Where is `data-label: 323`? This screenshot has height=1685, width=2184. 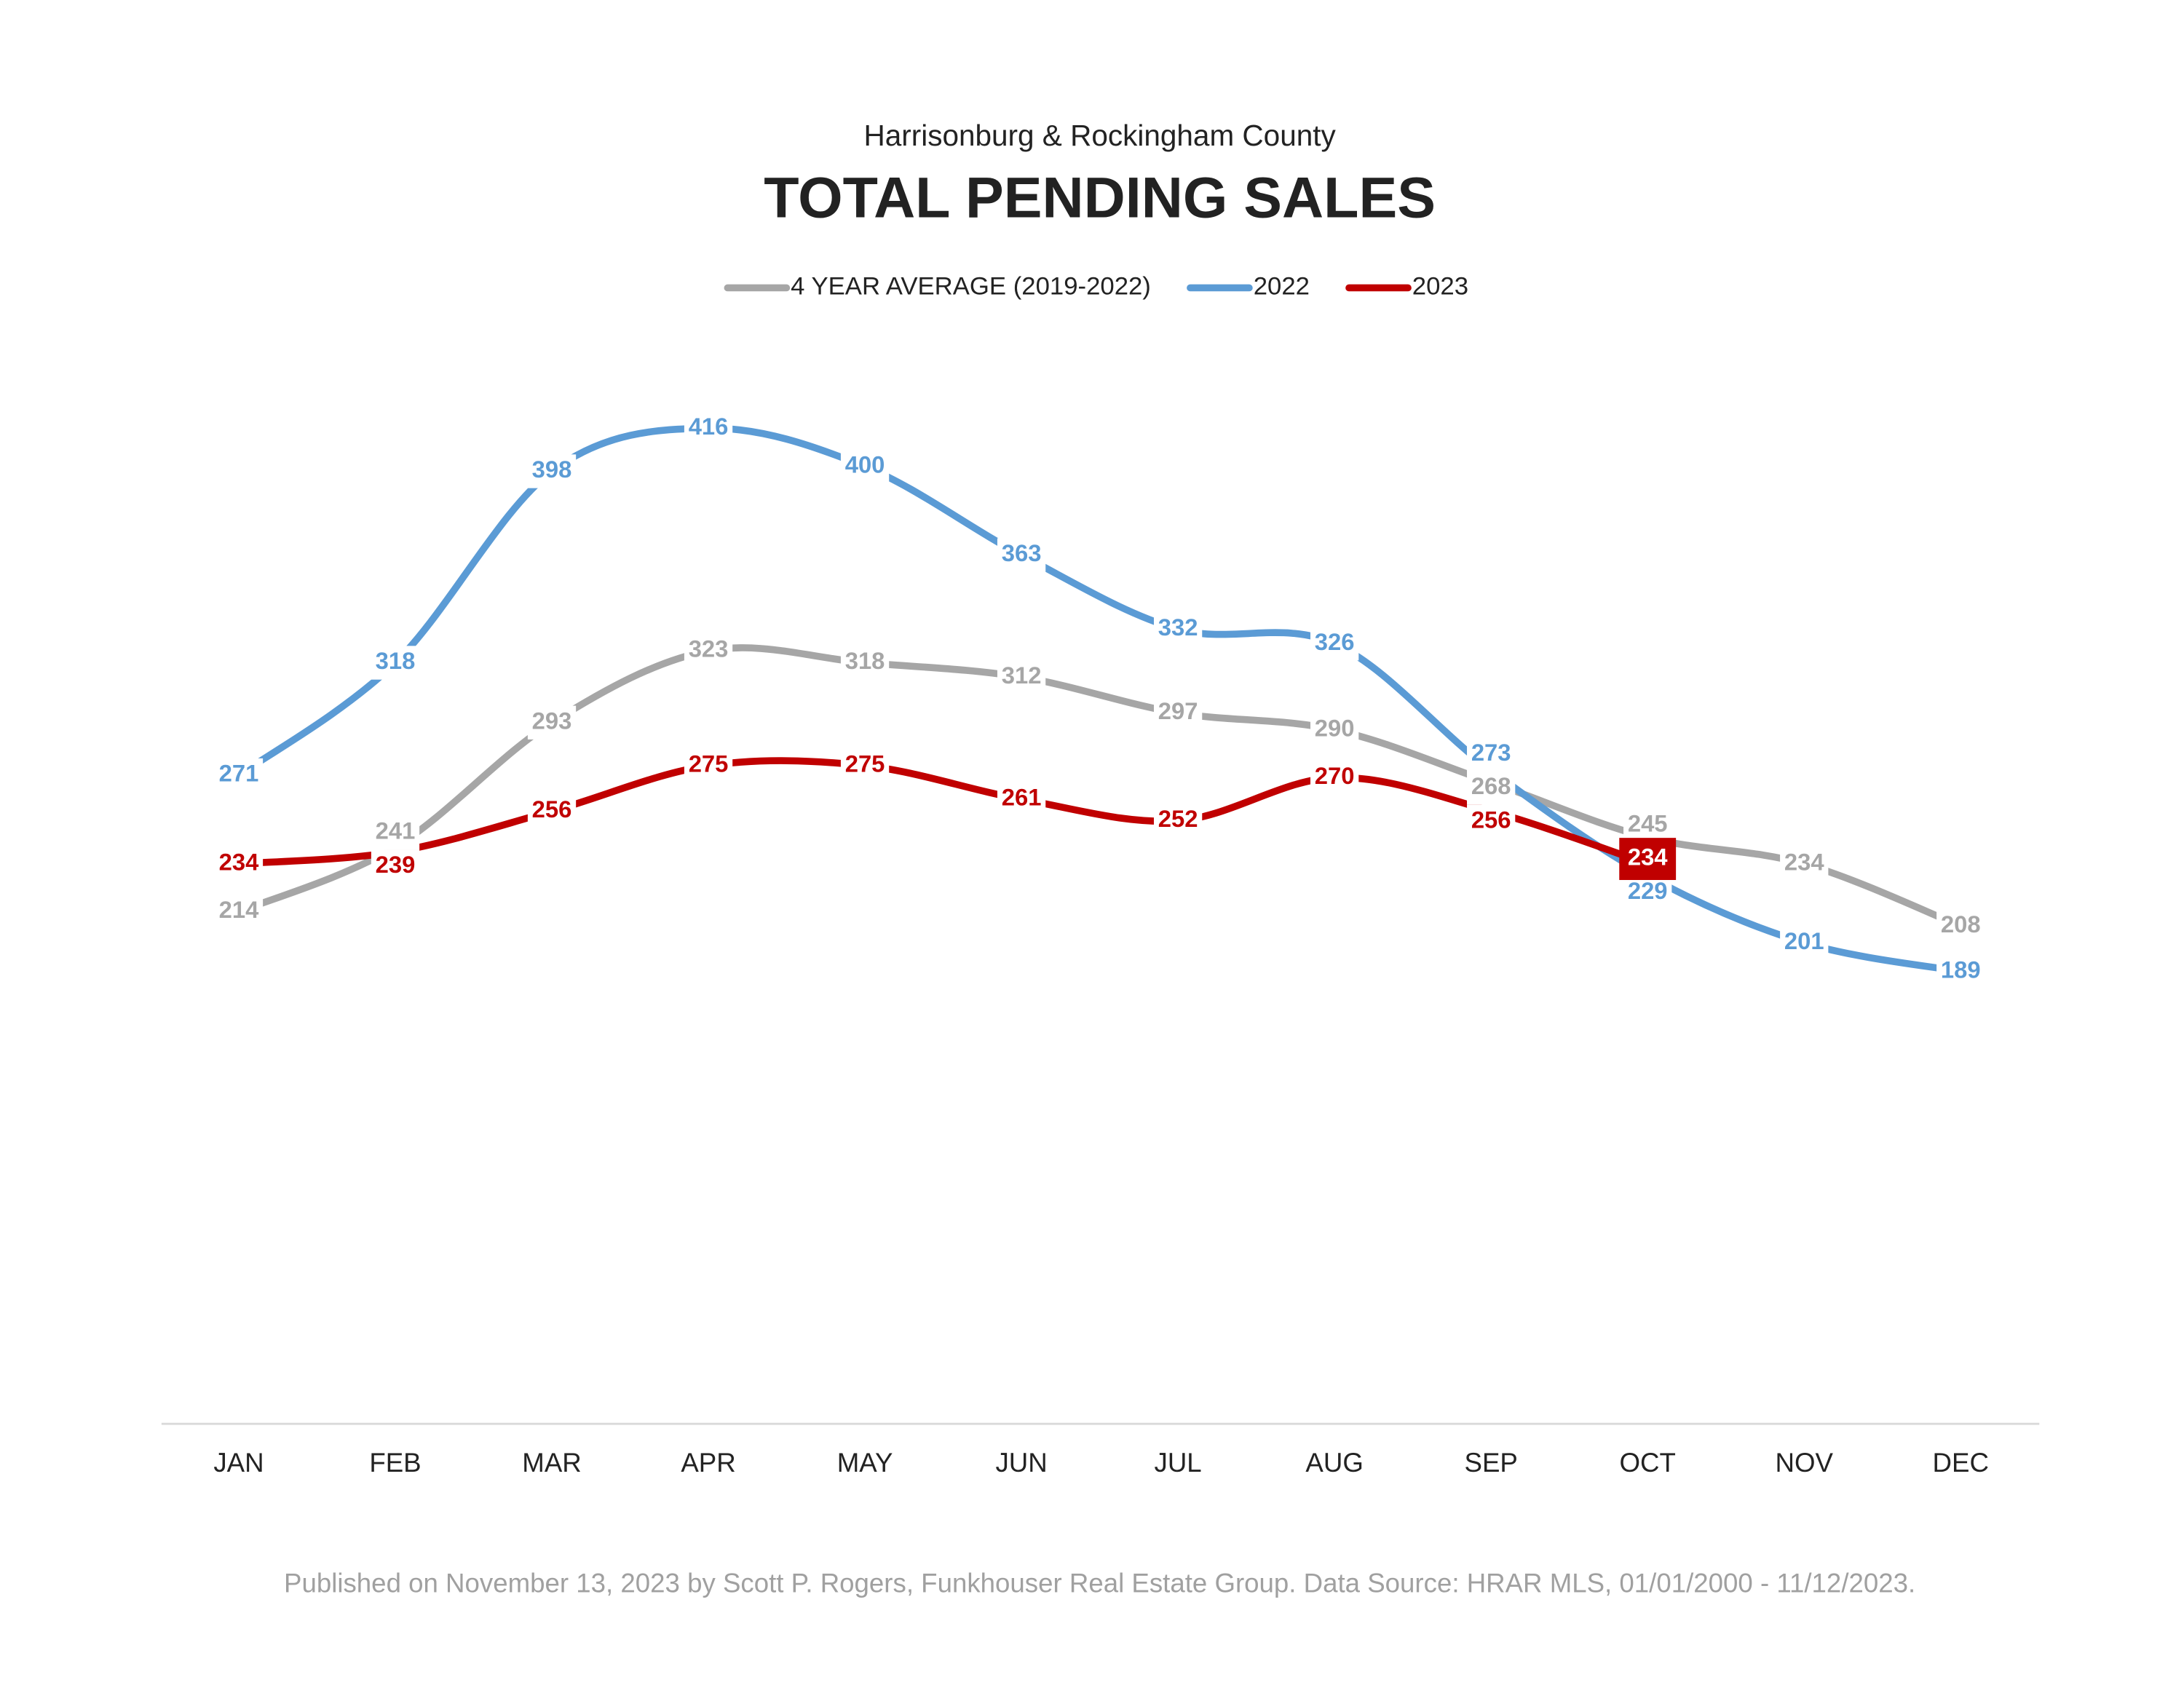
data-label: 323 is located at coordinates (709, 648).